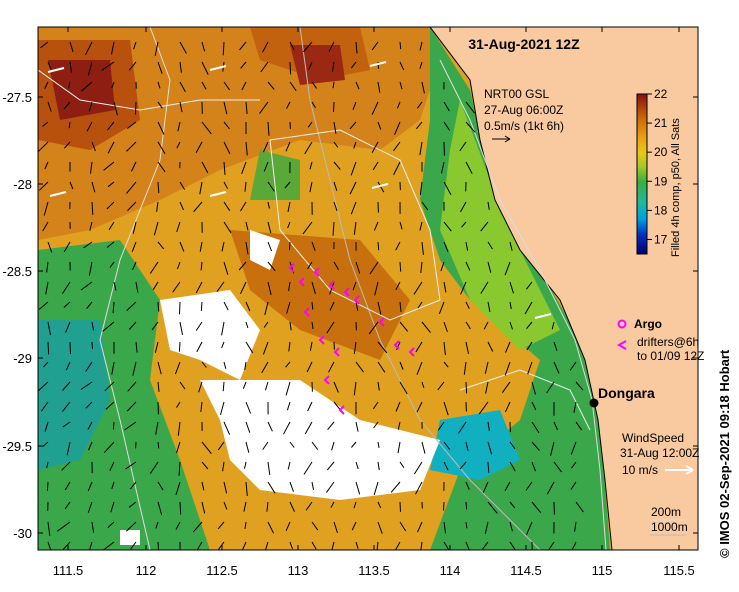 This screenshot has height=592, width=739. I want to click on drifter-range-label: to 01/09 12Z, so click(670, 356).